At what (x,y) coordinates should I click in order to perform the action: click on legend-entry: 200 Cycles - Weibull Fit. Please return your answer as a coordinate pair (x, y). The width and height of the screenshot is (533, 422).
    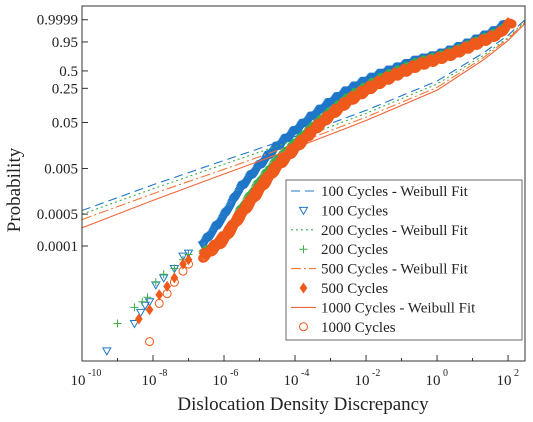
    Looking at the image, I should click on (380, 231).